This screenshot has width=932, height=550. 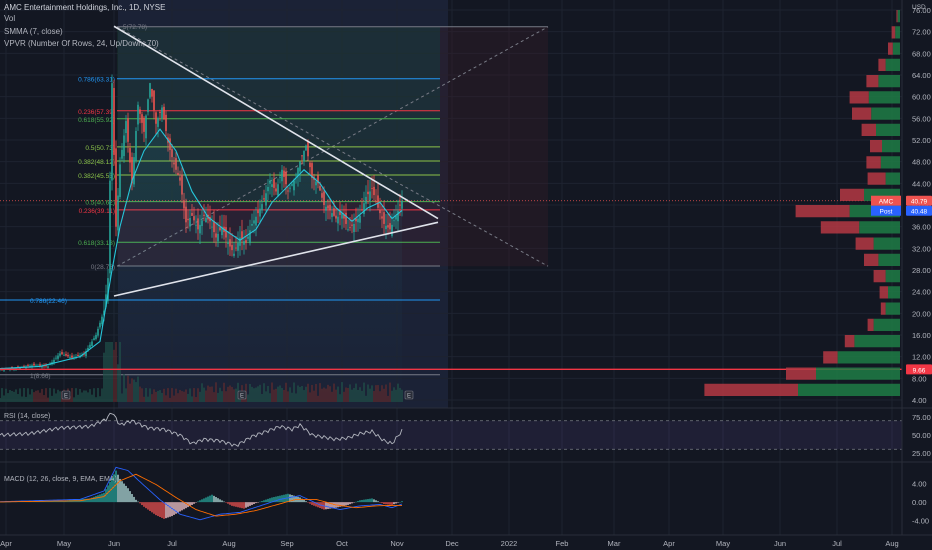 I want to click on y-tick-label: 24.00, so click(x=921, y=292).